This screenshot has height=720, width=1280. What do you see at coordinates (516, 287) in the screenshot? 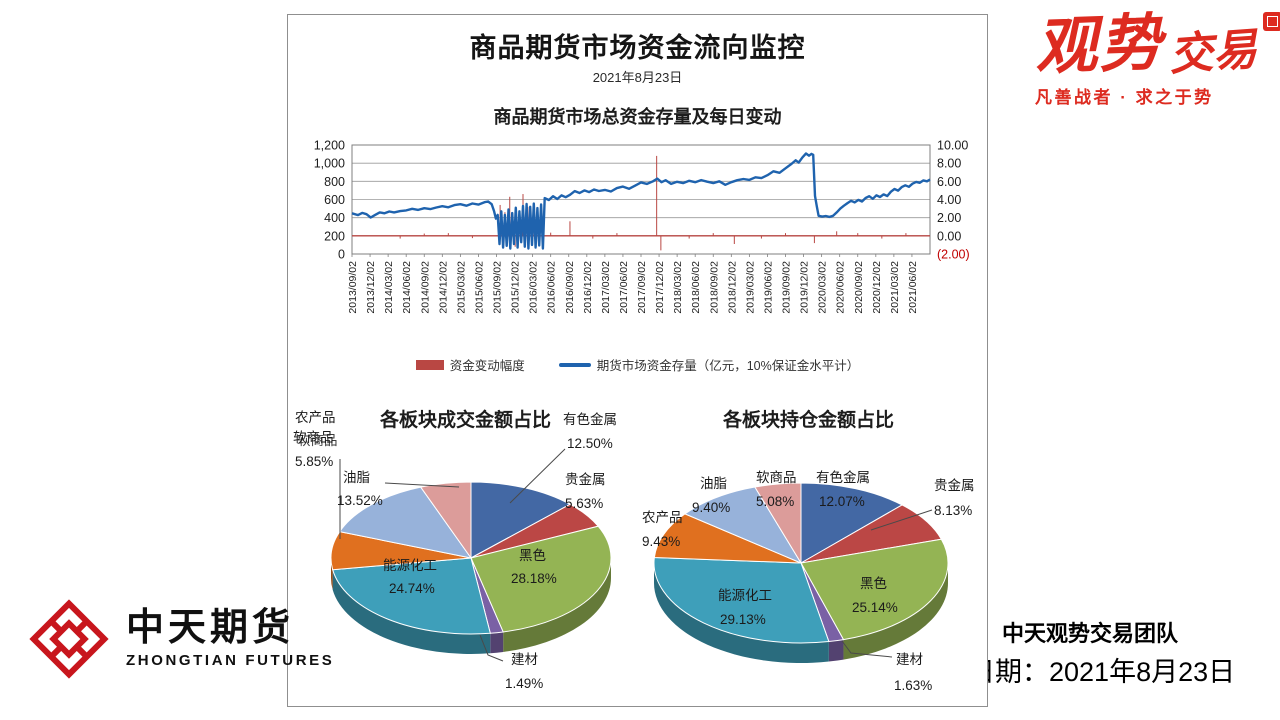
I see `x-tick-label: 2015/12/02` at bounding box center [516, 287].